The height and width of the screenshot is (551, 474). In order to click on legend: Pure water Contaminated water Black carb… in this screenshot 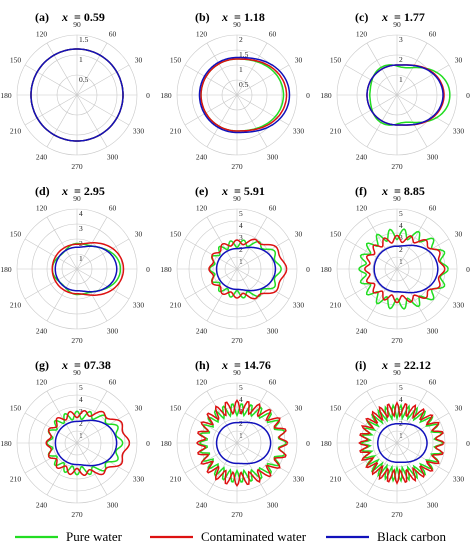, I will do `click(230, 536)`.